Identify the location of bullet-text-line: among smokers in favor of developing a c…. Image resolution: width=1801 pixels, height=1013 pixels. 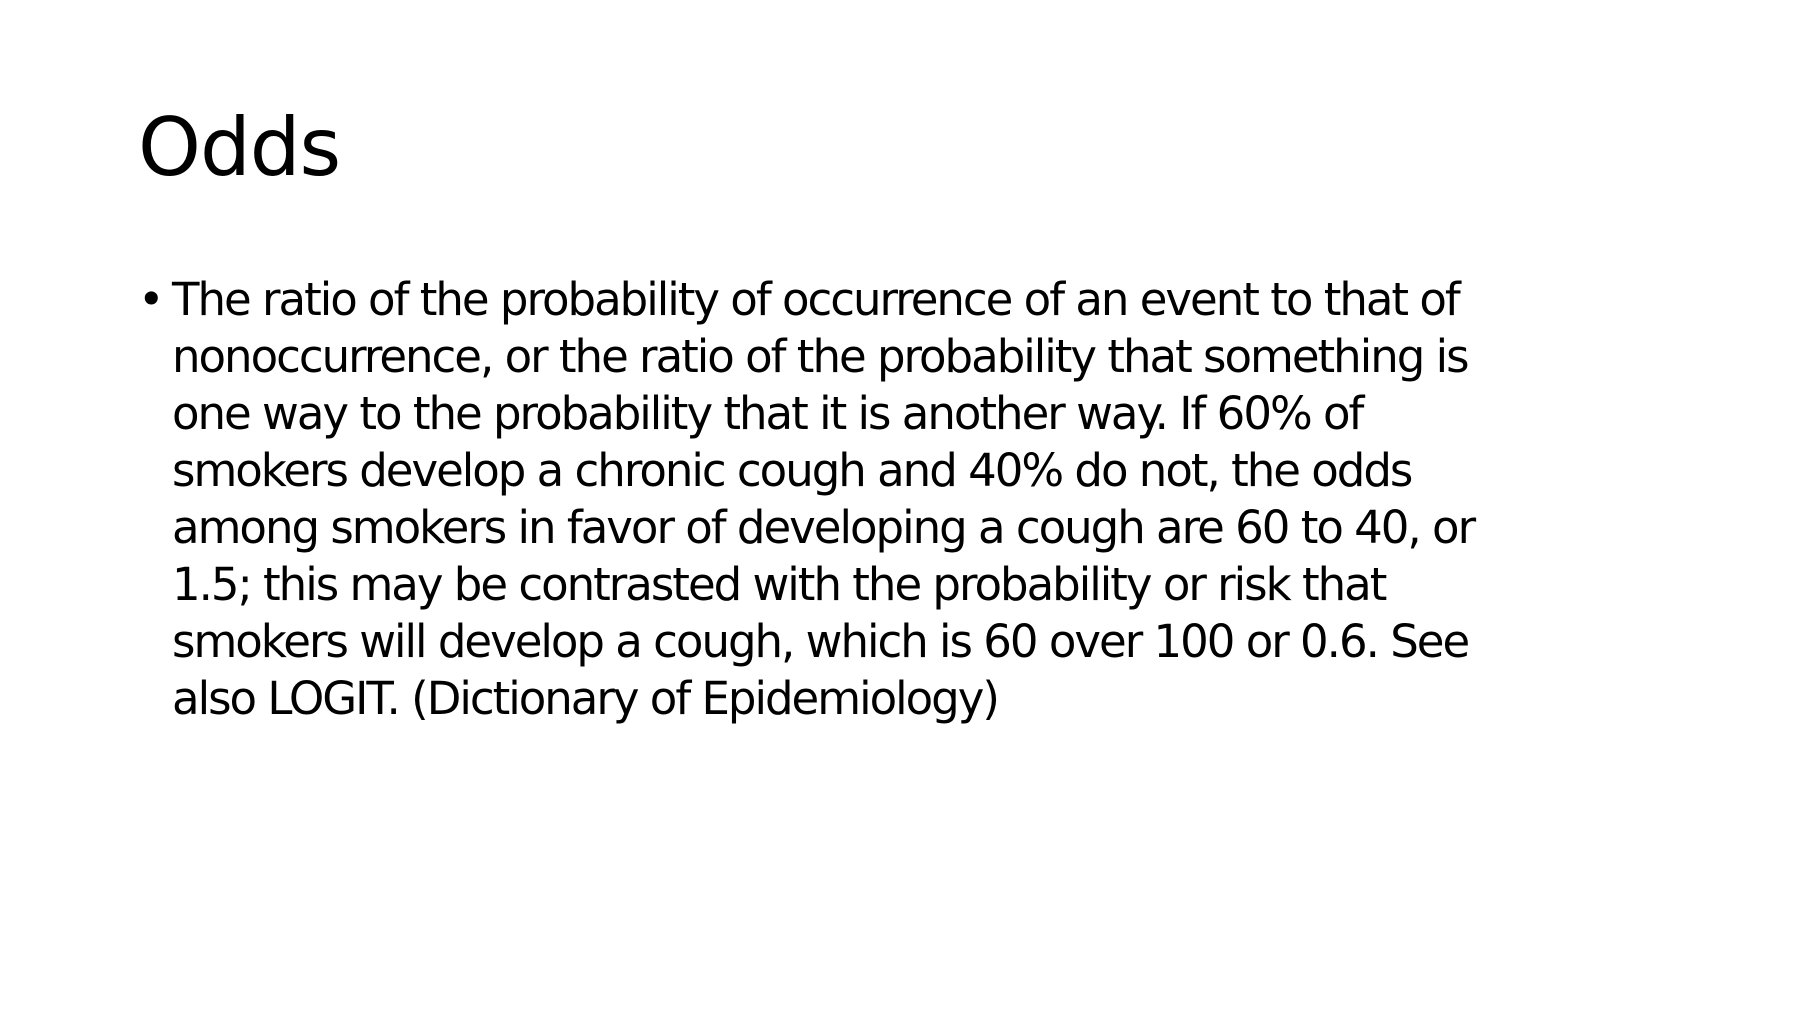
(824, 527).